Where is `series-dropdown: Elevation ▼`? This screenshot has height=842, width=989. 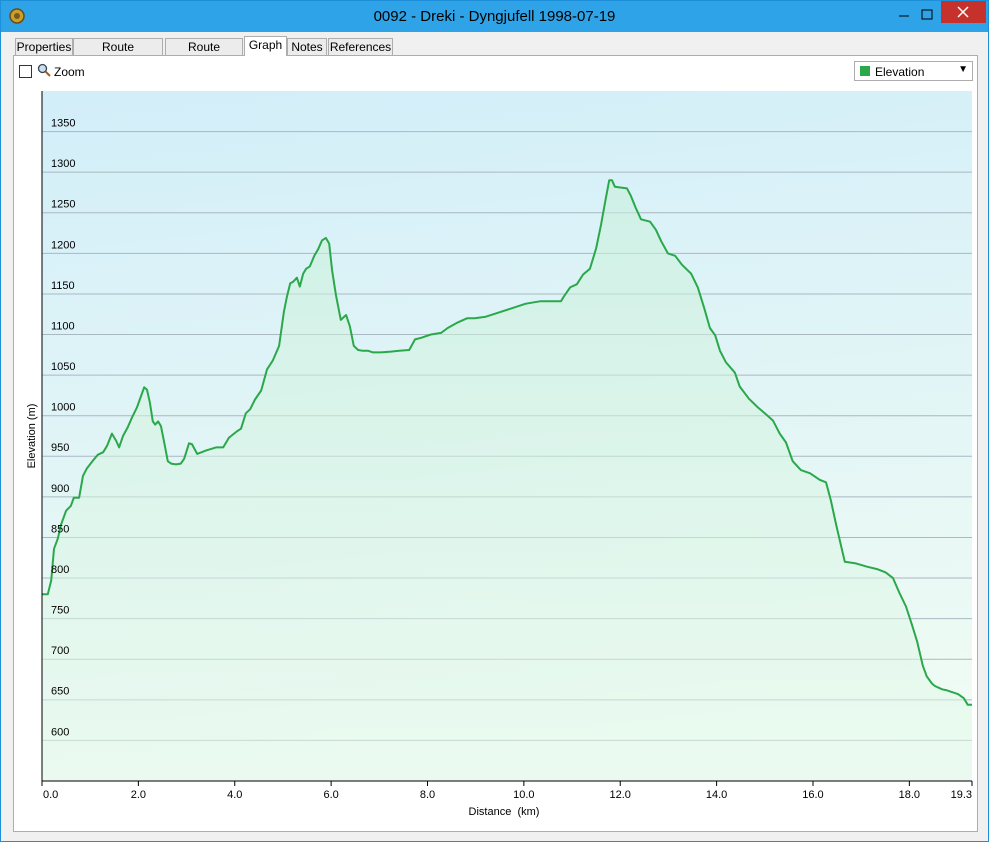 series-dropdown: Elevation ▼ is located at coordinates (913, 71).